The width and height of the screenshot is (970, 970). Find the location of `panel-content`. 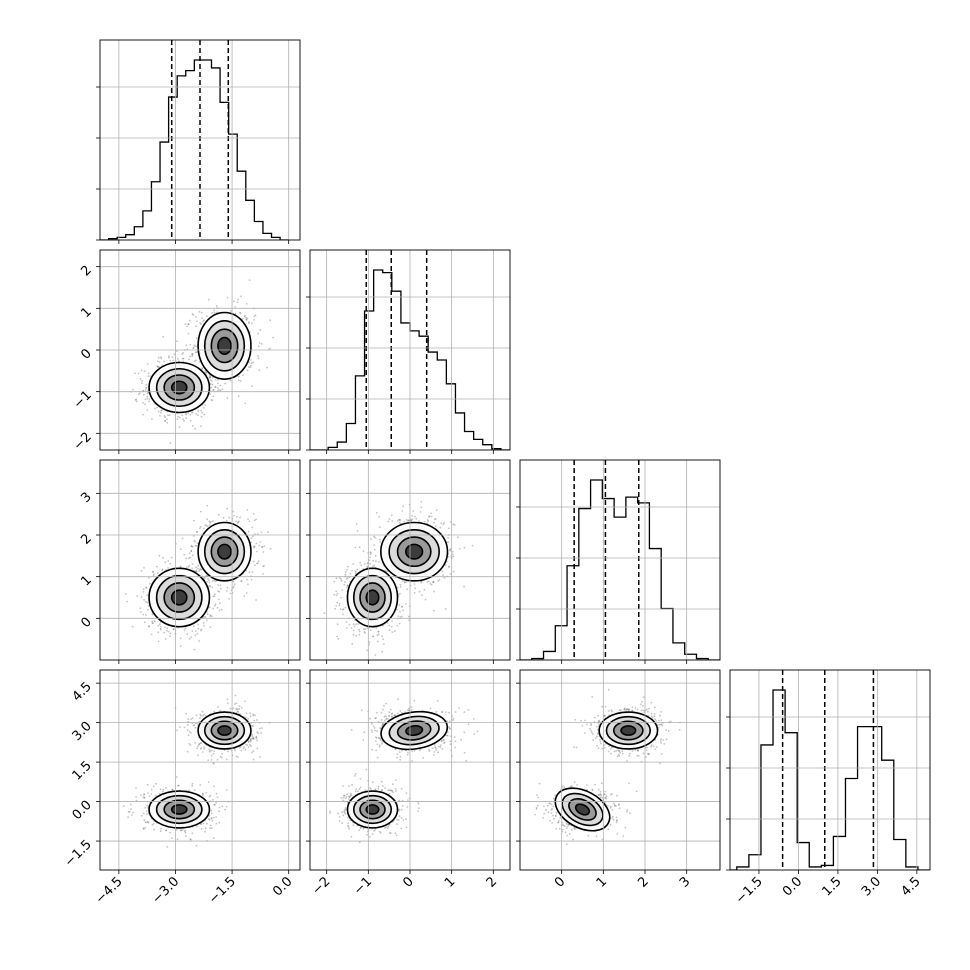

panel-content is located at coordinates (202, 361).